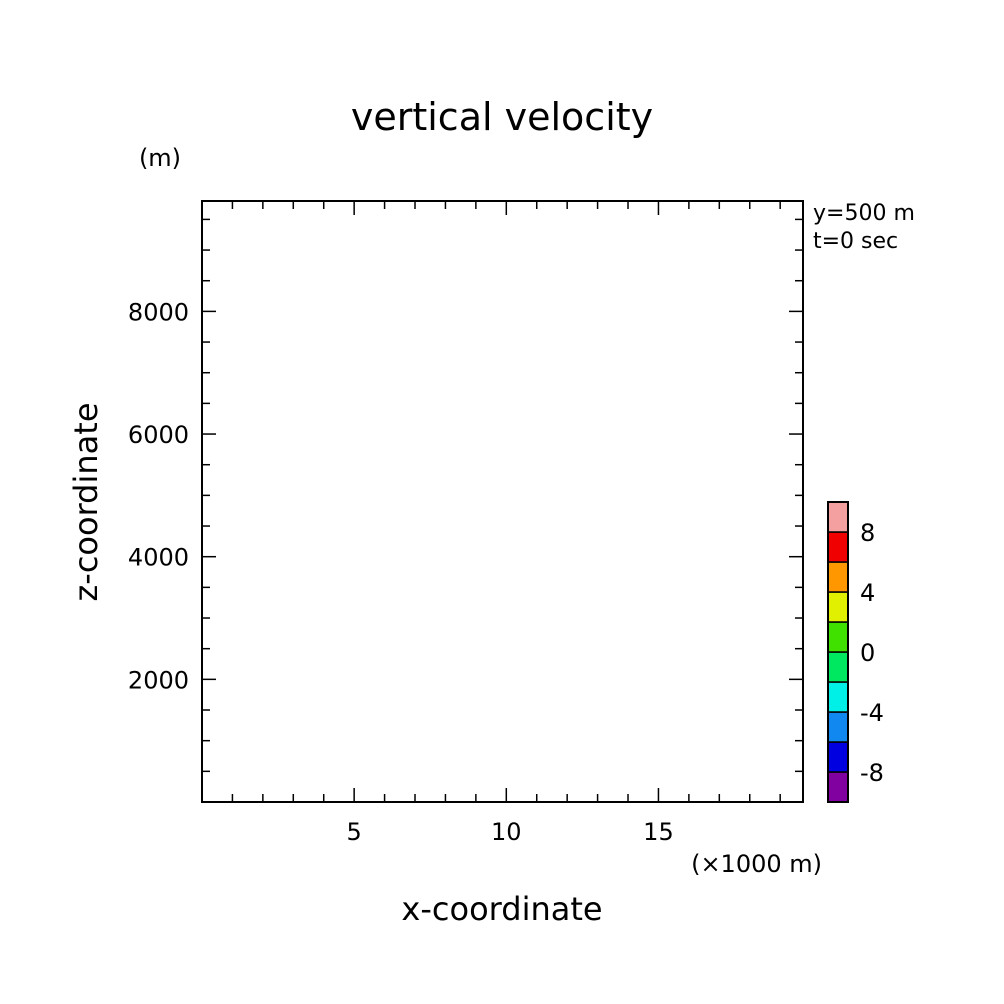 This screenshot has width=1004, height=1004. Describe the element at coordinates (658, 832) in the screenshot. I see `x-tick-label: 15` at that location.